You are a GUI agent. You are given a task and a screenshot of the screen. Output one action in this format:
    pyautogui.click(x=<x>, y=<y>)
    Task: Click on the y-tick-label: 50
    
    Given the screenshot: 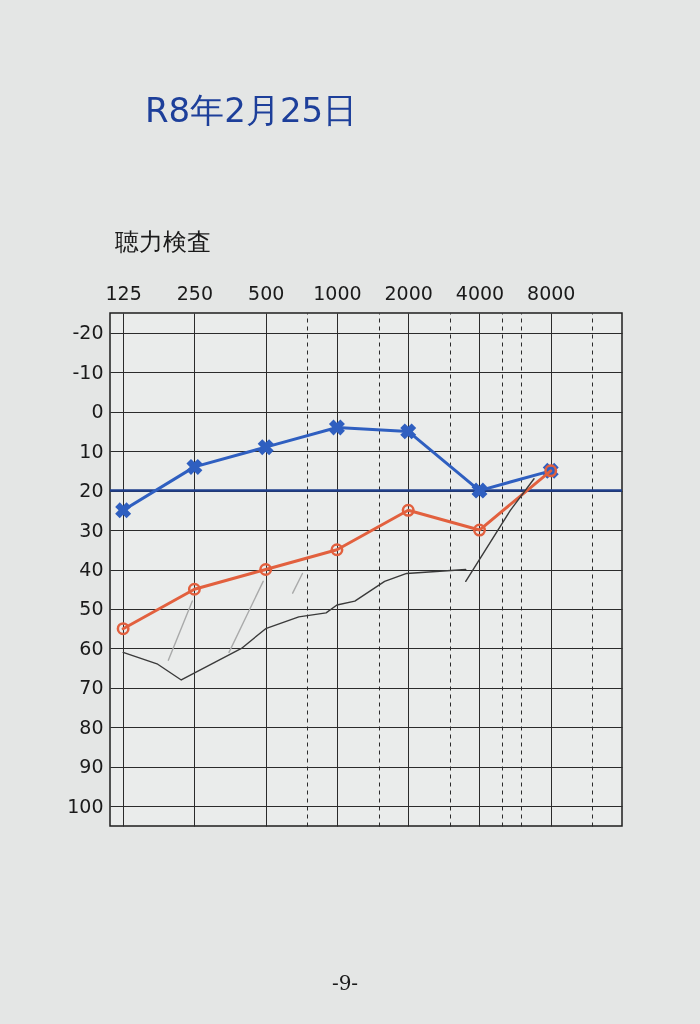 What is the action you would take?
    pyautogui.click(x=91, y=608)
    